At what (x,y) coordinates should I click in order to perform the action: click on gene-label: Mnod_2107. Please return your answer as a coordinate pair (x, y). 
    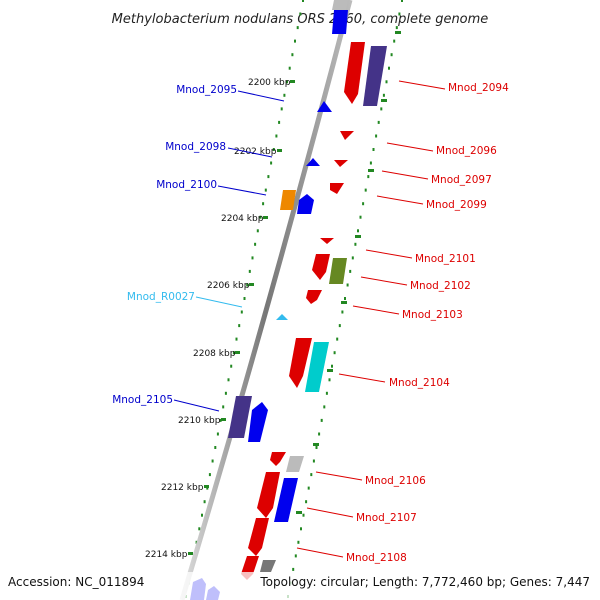
    Looking at the image, I should click on (386, 518).